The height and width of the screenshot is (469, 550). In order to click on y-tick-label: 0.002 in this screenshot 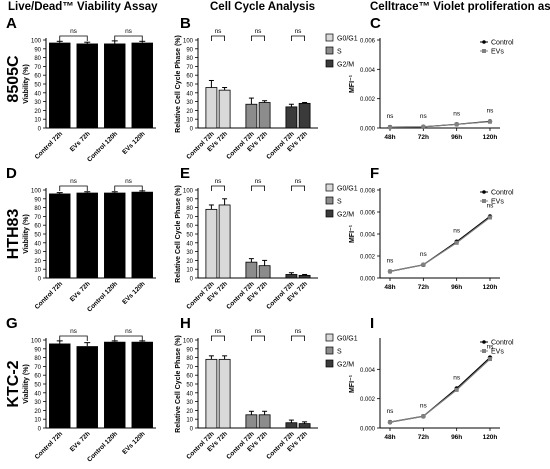, I will do `click(368, 400)`.